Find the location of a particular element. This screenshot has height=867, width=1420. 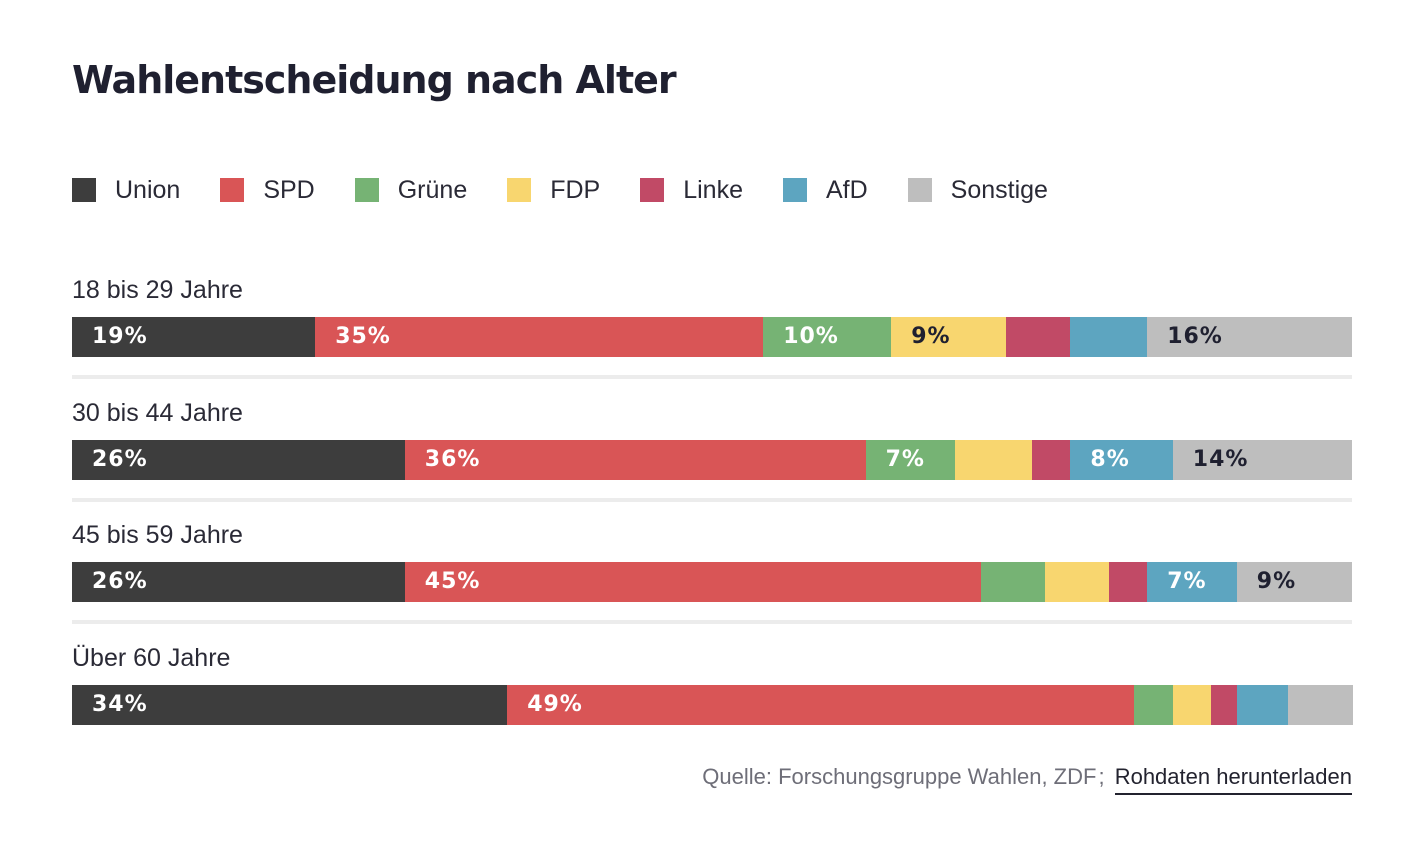

stacked-bar: 26% 45% 7% 9% is located at coordinates (712, 582).